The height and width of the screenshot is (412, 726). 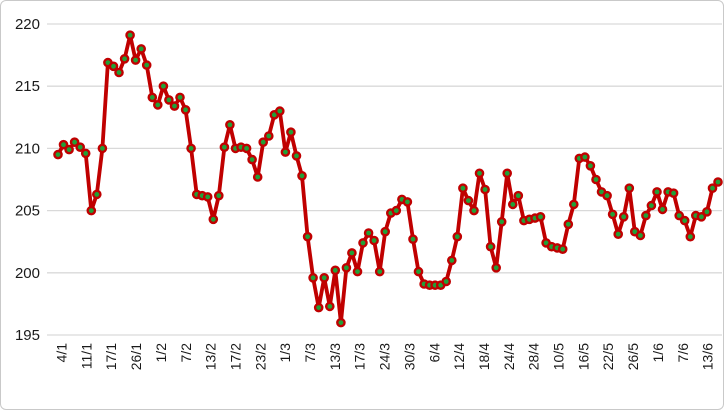 I want to click on x-axis-tick-label: 26/5, so click(x=633, y=356).